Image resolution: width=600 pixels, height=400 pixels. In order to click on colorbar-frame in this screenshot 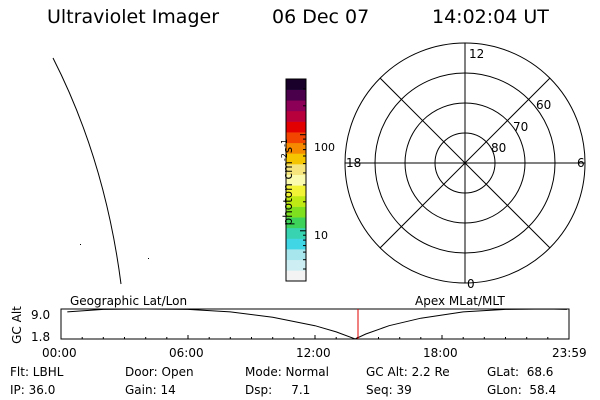, I will do `click(296, 180)`.